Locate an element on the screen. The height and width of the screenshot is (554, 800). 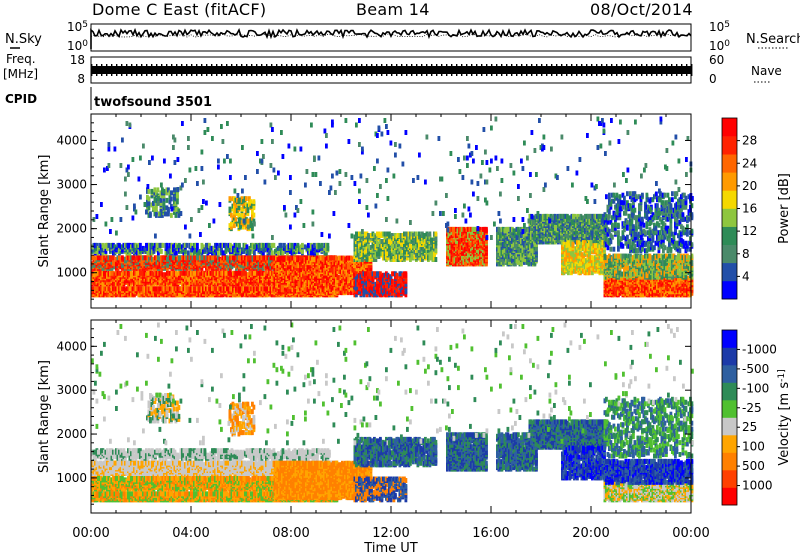
frequency-left-tick-bottom: 8 is located at coordinates (81, 79).